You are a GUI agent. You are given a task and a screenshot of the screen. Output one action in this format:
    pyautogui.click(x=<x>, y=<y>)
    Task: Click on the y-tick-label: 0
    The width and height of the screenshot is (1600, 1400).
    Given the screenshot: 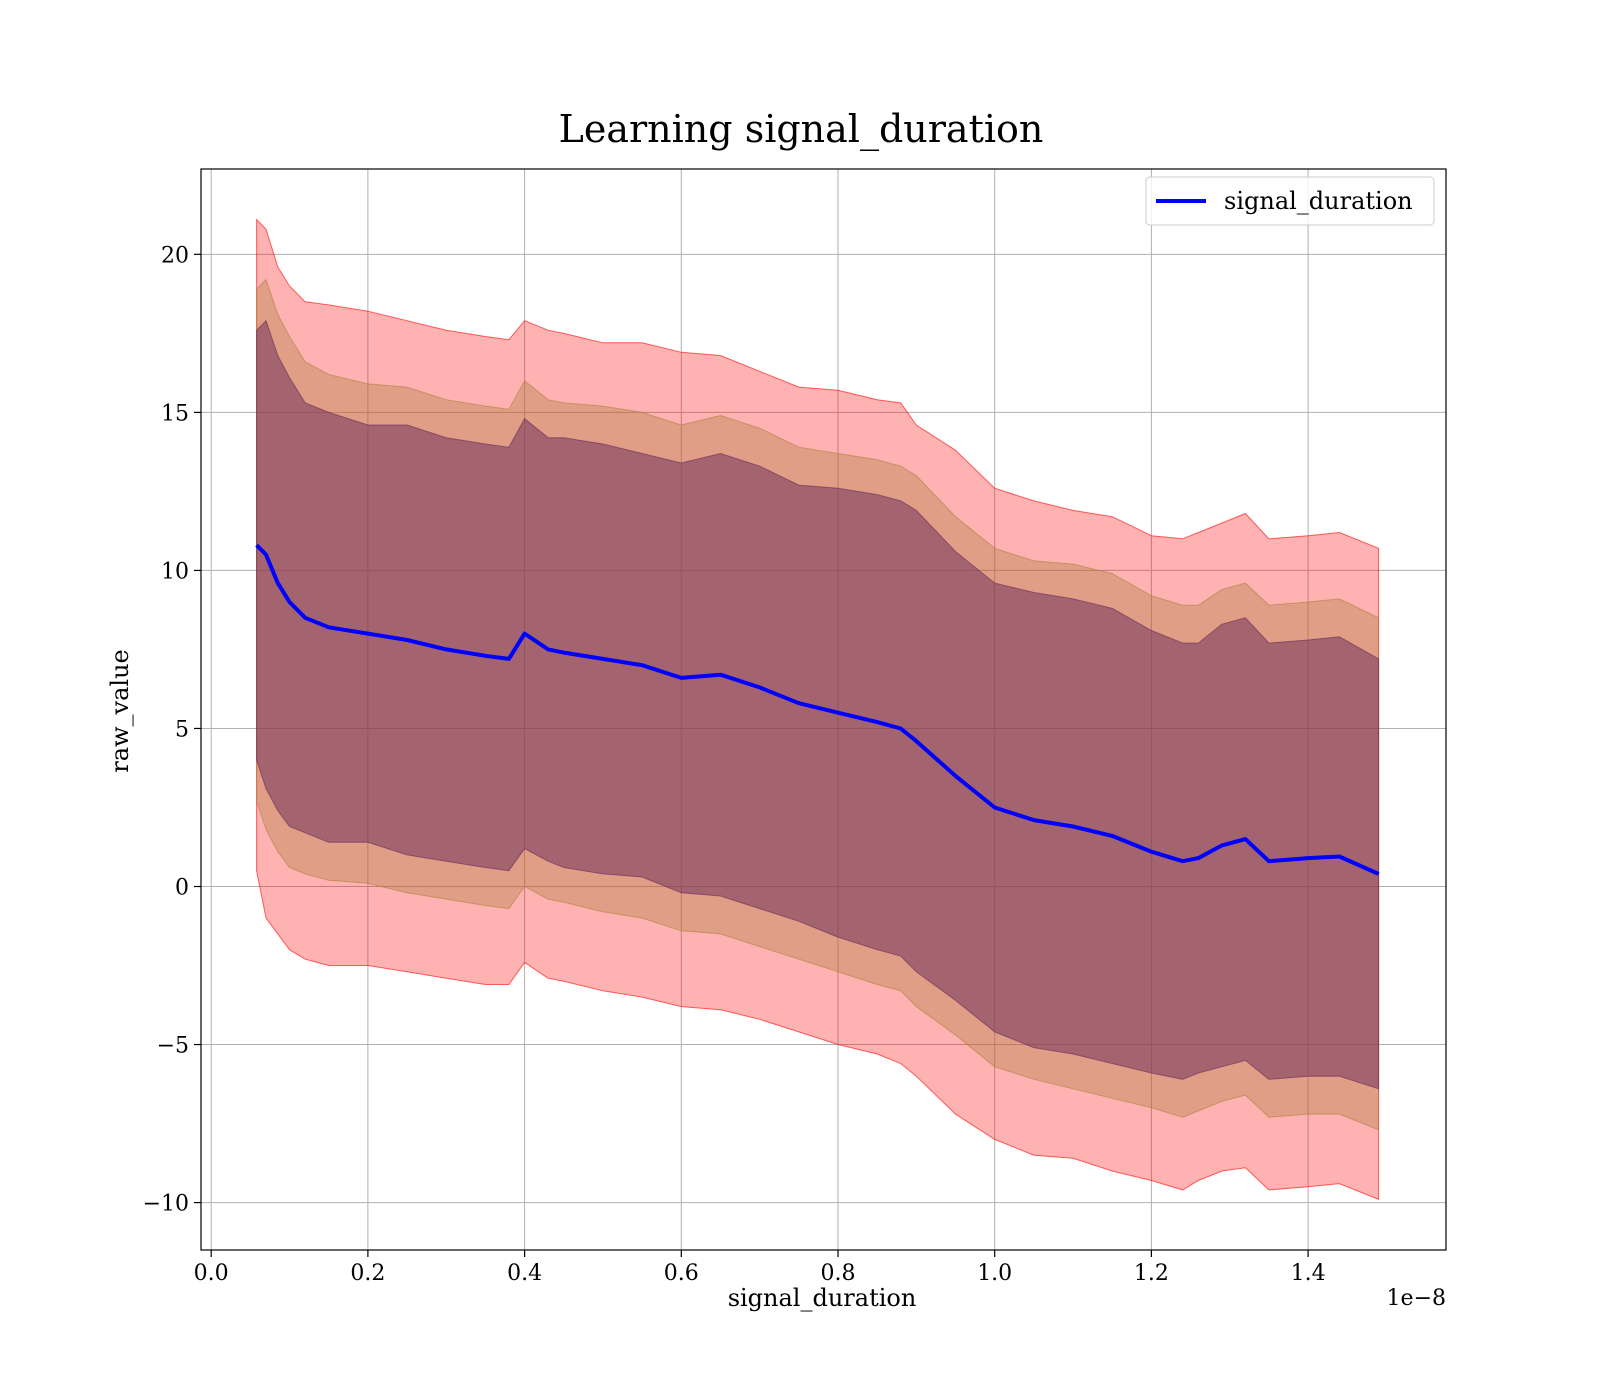 What is the action you would take?
    pyautogui.click(x=182, y=888)
    